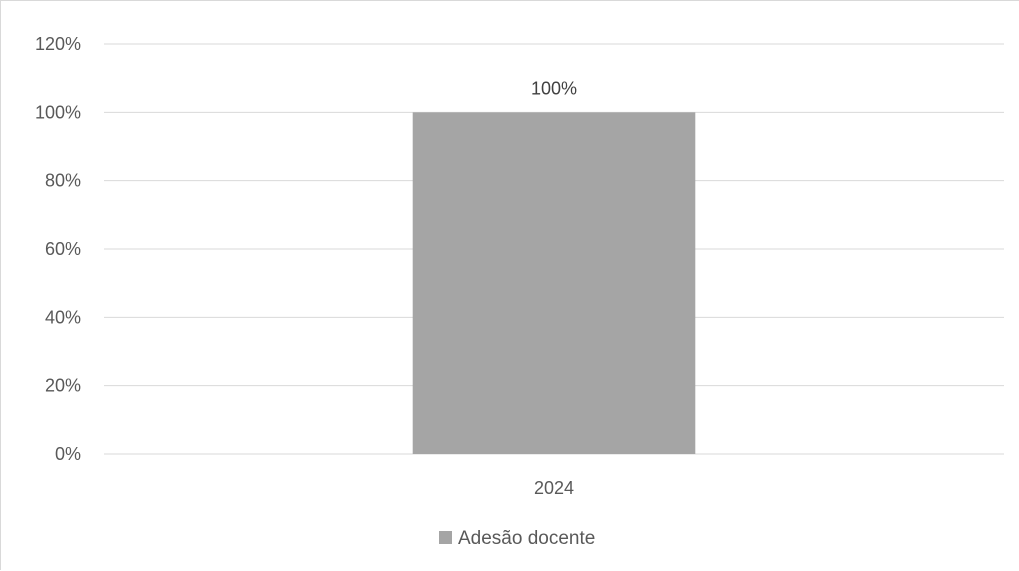 This screenshot has width=1019, height=571. Describe the element at coordinates (63, 181) in the screenshot. I see `y-tick-label-4: 80%` at that location.